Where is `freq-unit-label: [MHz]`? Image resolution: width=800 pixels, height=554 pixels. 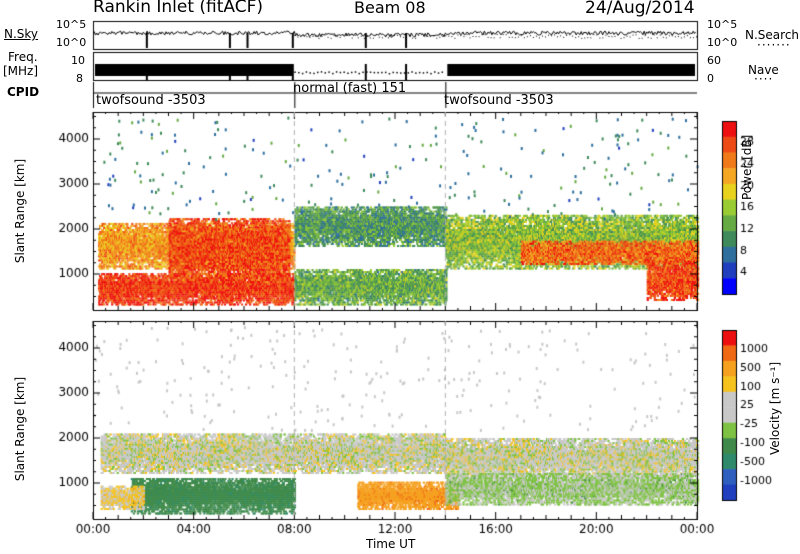 freq-unit-label: [MHz] is located at coordinates (21, 71).